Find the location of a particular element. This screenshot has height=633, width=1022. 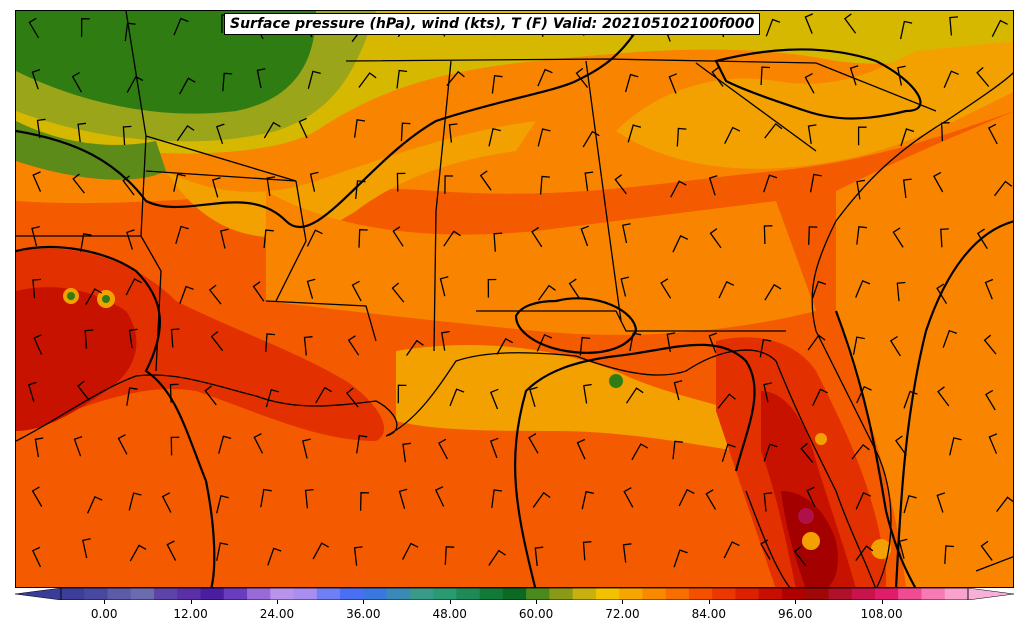

colorbar-tick-label: 60.00 is located at coordinates (536, 614).